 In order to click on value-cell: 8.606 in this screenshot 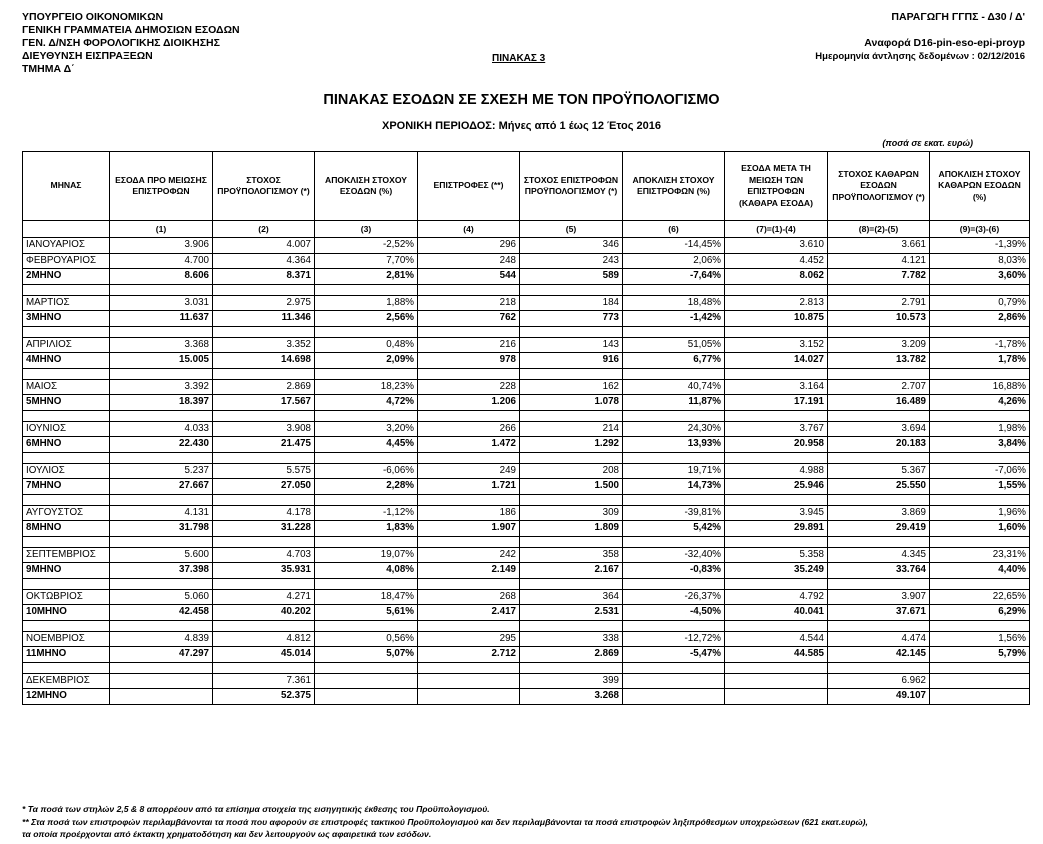, I will do `click(161, 276)`.